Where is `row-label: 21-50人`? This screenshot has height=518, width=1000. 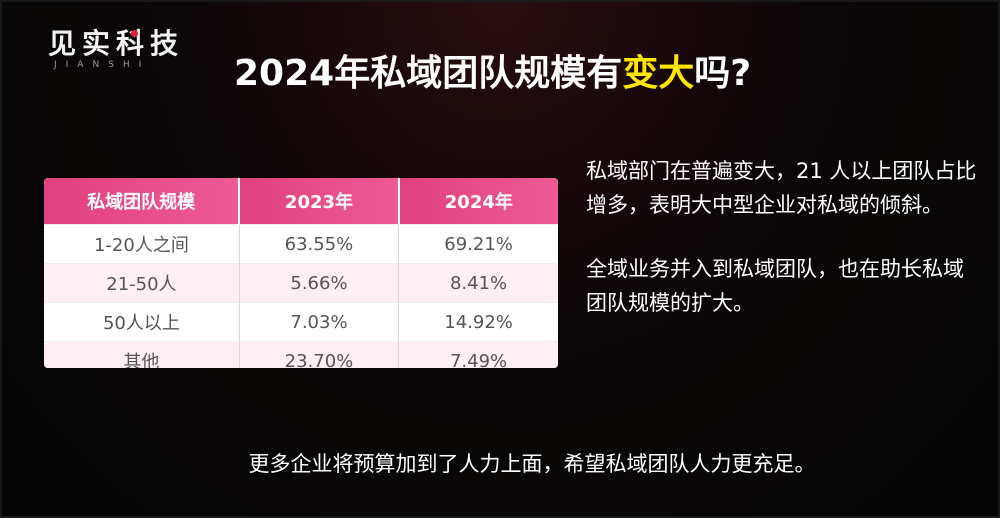 row-label: 21-50人 is located at coordinates (142, 283).